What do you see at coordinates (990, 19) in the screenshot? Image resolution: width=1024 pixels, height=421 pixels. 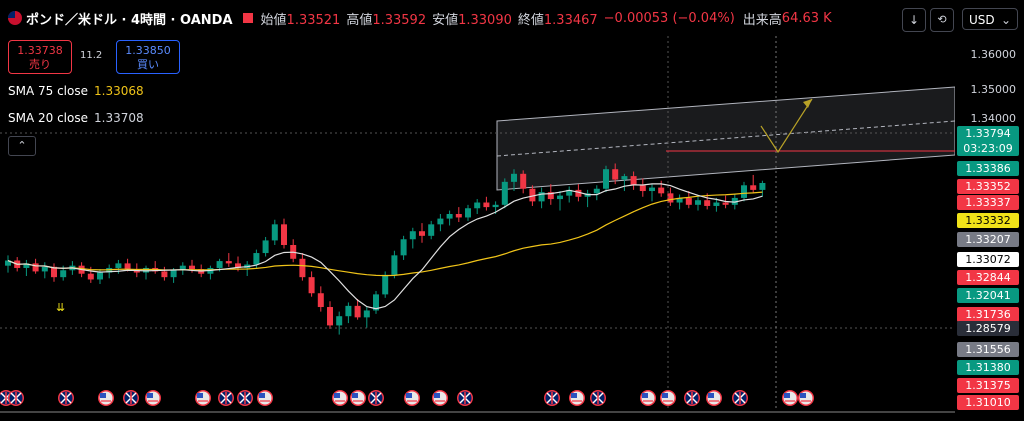 I see `currency-select: USD ⌄` at bounding box center [990, 19].